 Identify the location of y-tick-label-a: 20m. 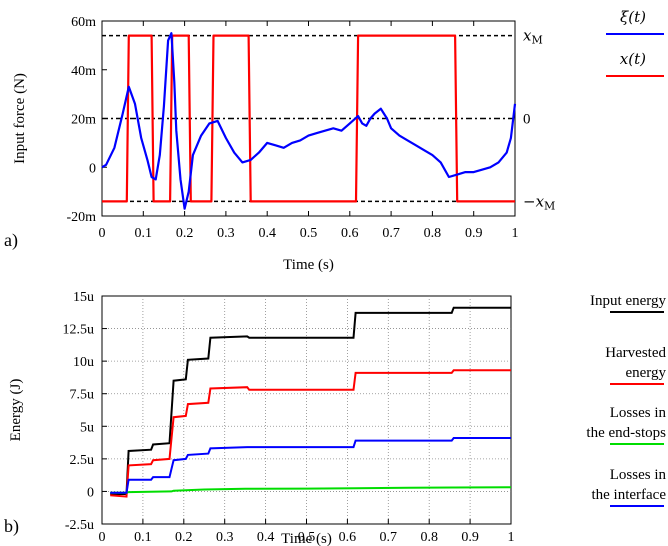
(83, 120).